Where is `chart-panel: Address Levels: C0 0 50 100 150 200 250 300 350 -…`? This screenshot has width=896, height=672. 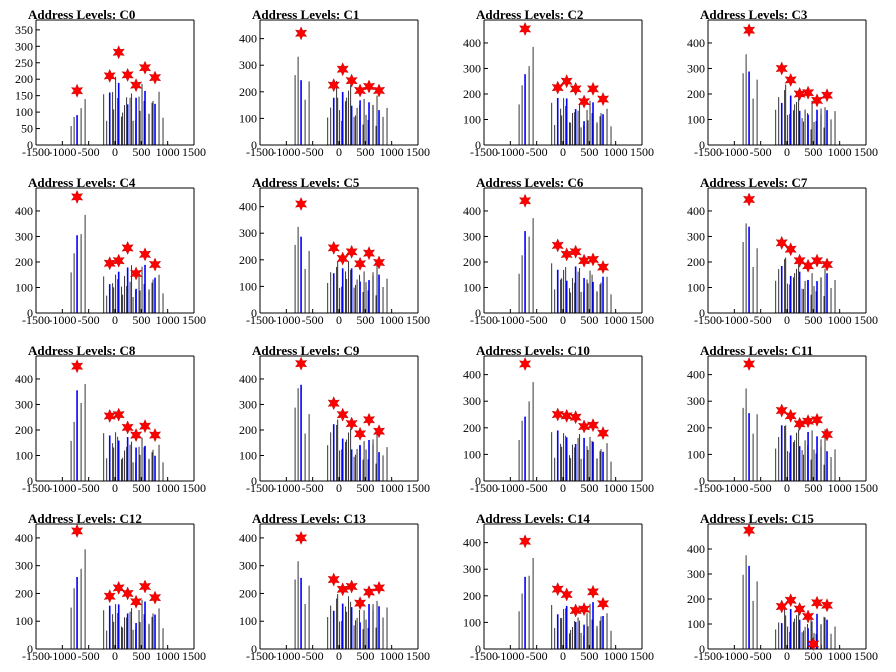
chart-panel: Address Levels: C0 0 50 100 150 200 250 300 350 -… is located at coordinates (112, 84).